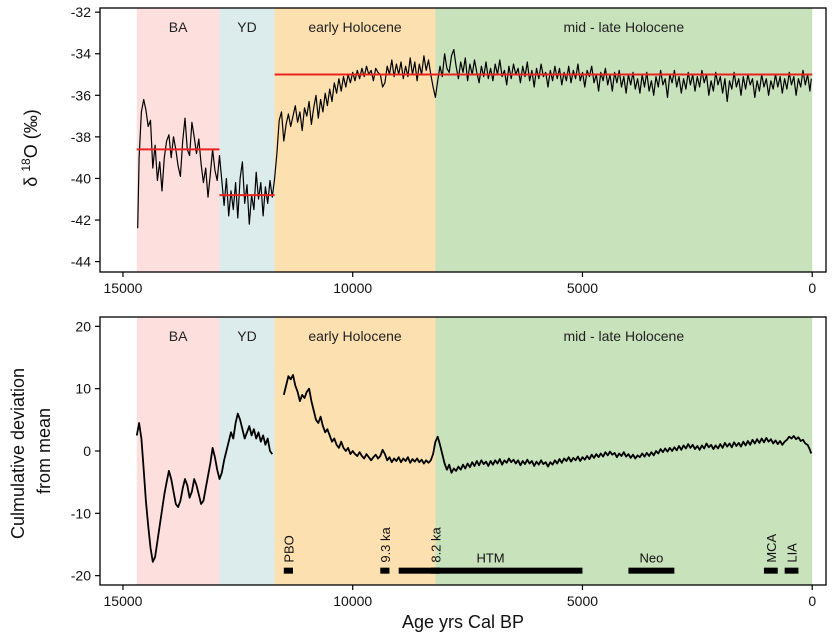  Describe the element at coordinates (44, 451) in the screenshot. I see `bottom-y-axis-label-line2: from mean` at that location.